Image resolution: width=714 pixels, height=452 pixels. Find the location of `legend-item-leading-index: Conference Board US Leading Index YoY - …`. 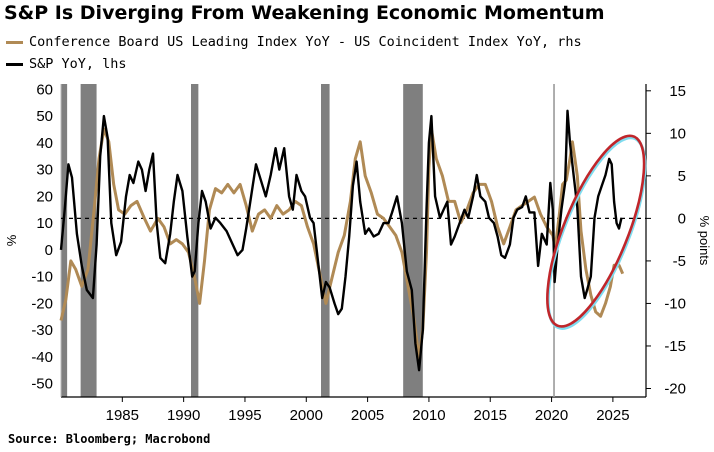

legend-item-leading-index: Conference Board US Leading Index YoY - … is located at coordinates (294, 42).